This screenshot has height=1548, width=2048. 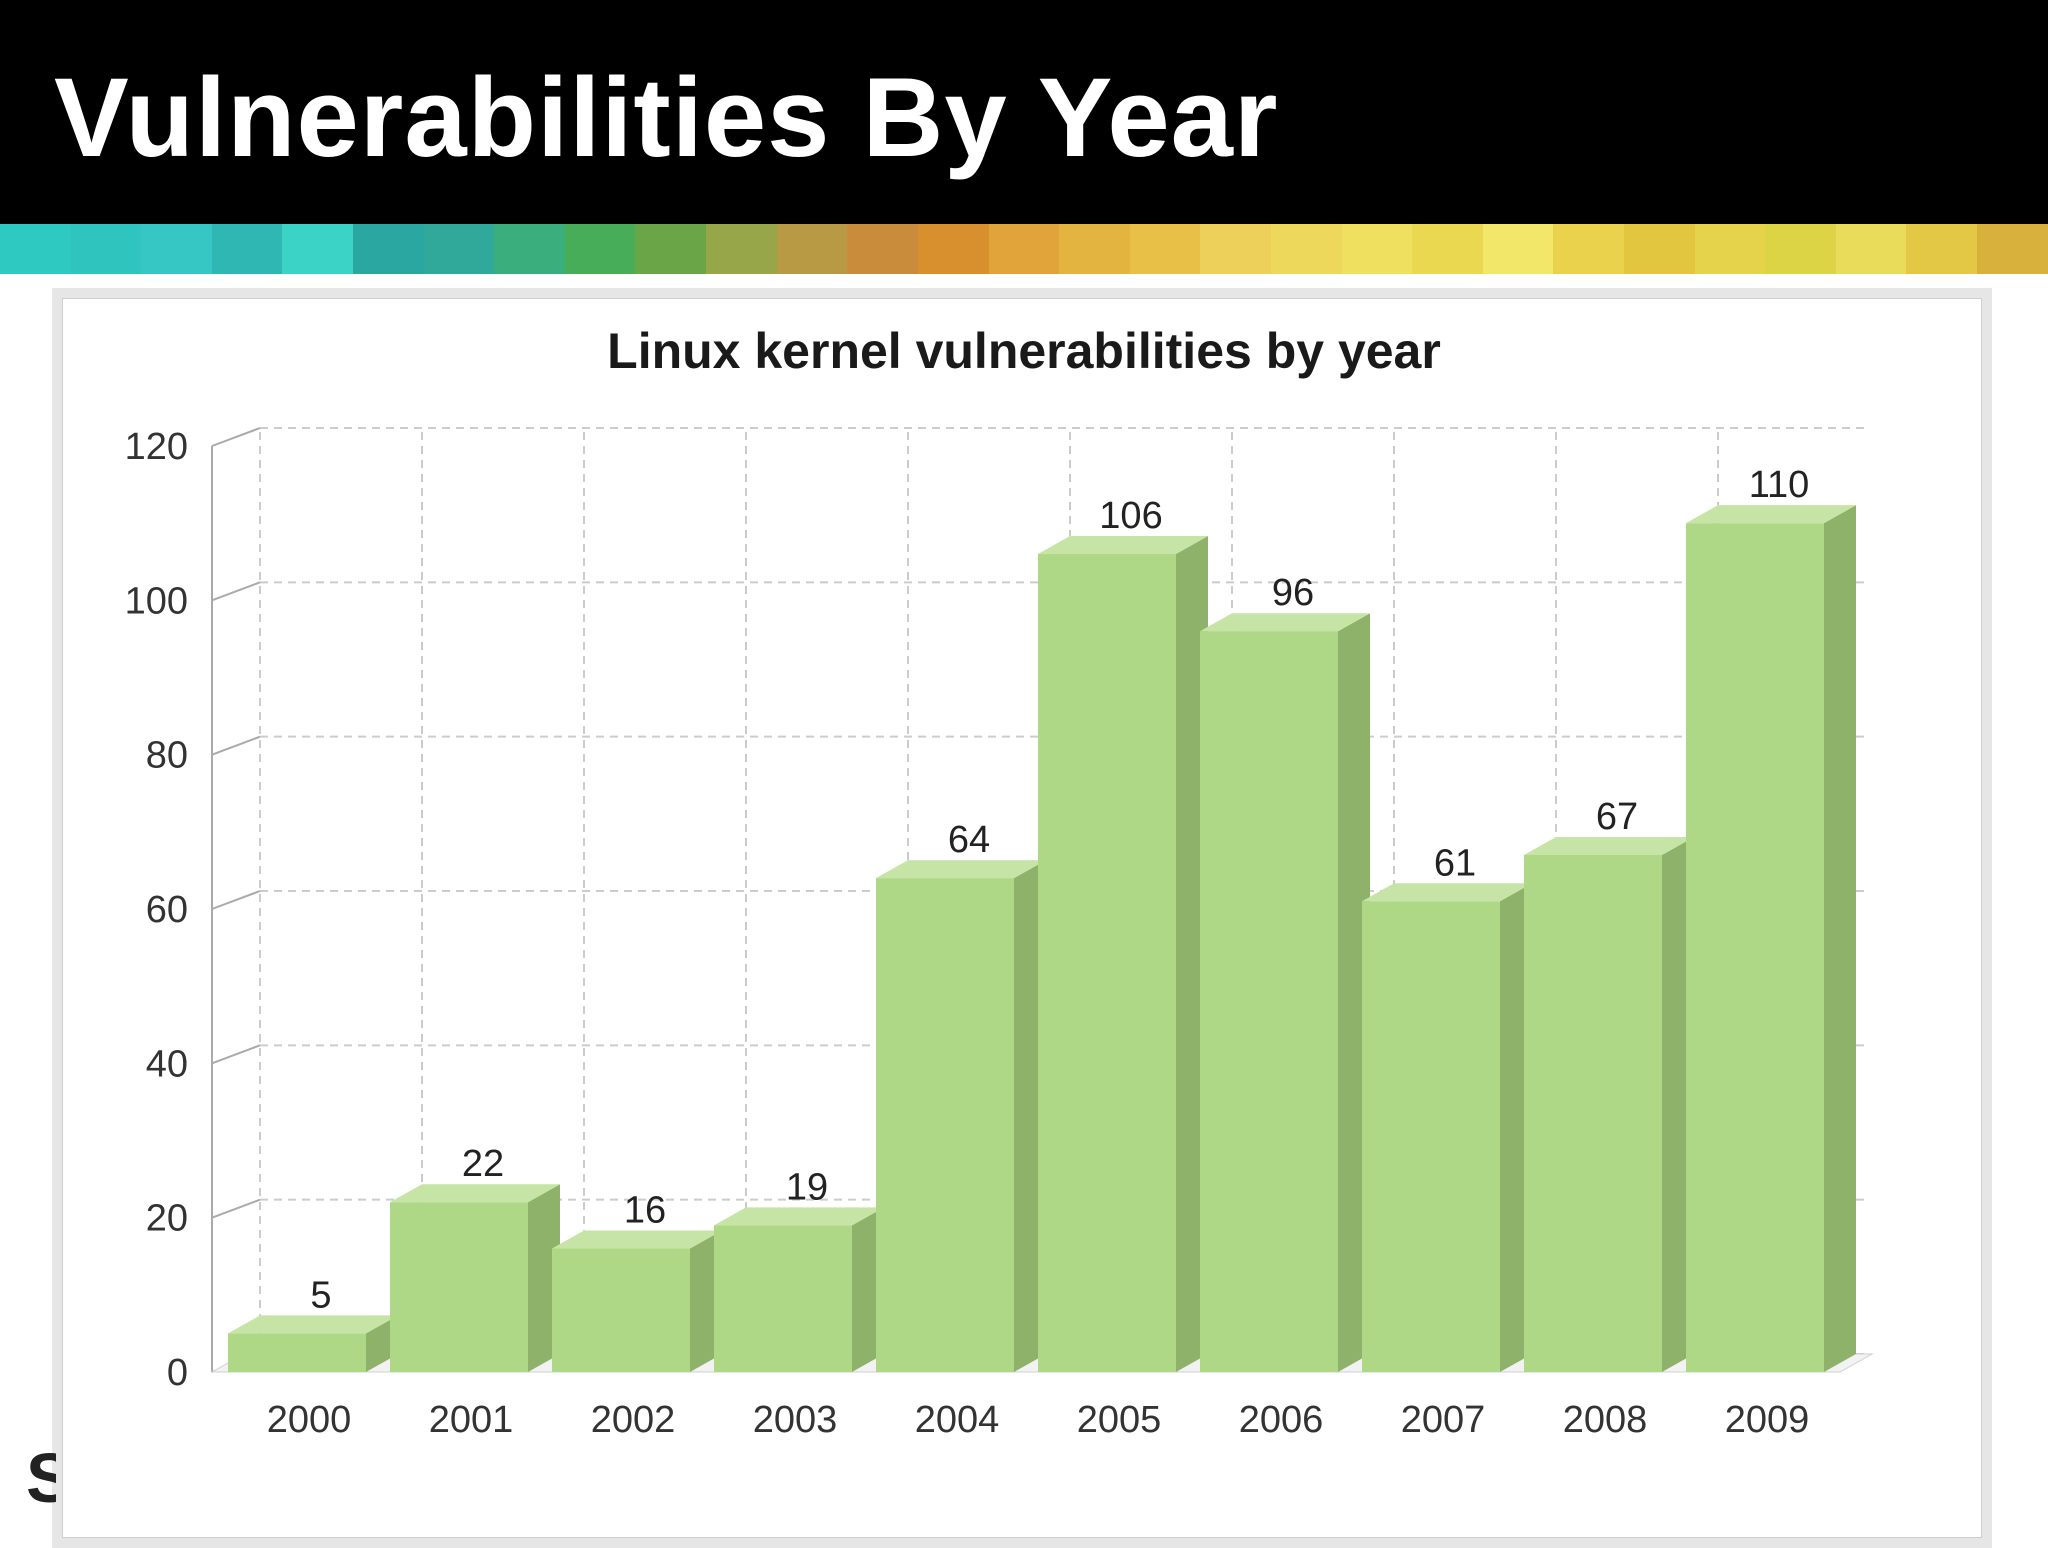 I want to click on x-tick-label: 2004, so click(x=957, y=1420).